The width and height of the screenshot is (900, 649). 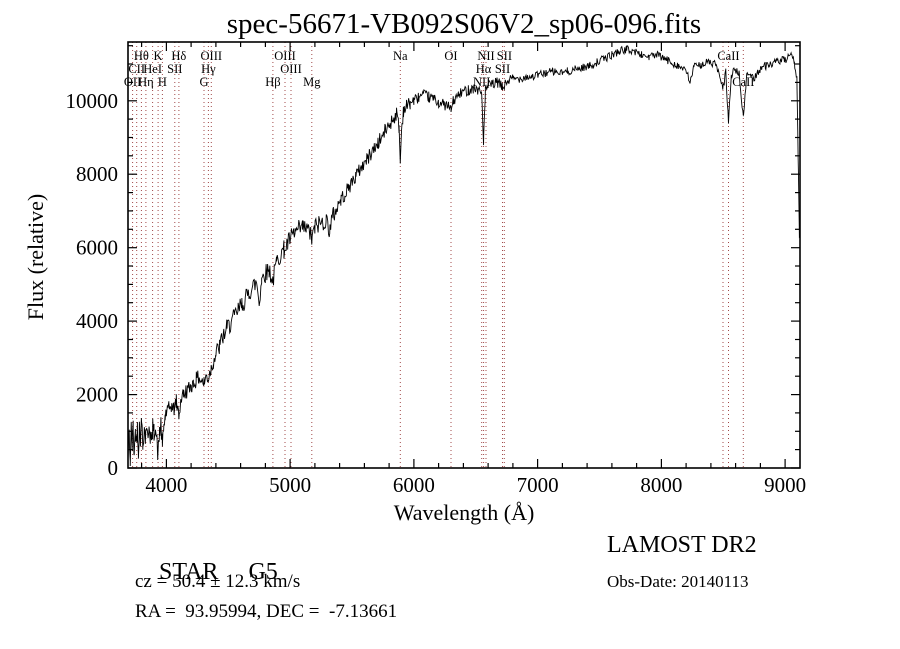 I want to click on y-tick-label: 0, so click(x=113, y=468).